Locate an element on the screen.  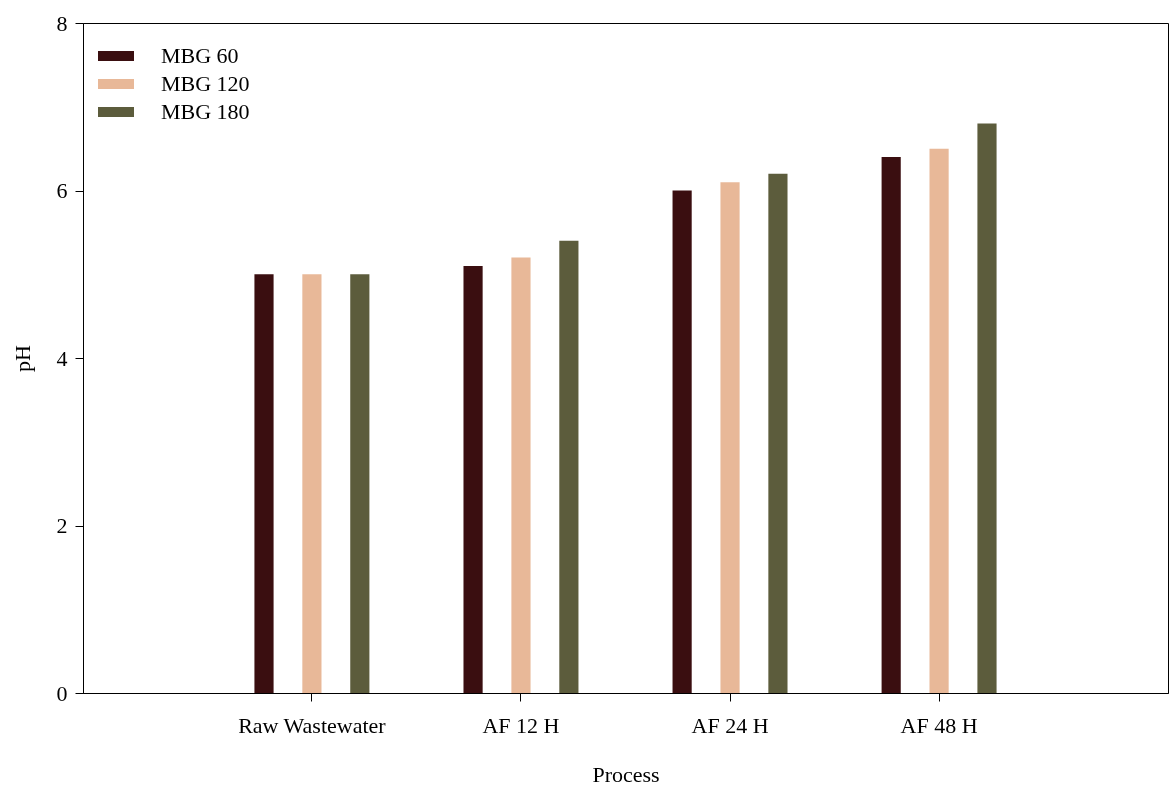
x-tick-label: AF 48 H is located at coordinates (939, 725).